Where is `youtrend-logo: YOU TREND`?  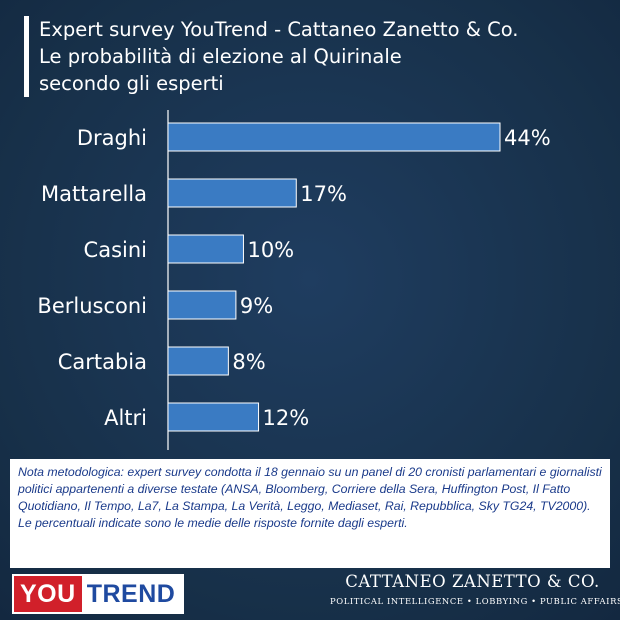 youtrend-logo: YOU TREND is located at coordinates (98, 594).